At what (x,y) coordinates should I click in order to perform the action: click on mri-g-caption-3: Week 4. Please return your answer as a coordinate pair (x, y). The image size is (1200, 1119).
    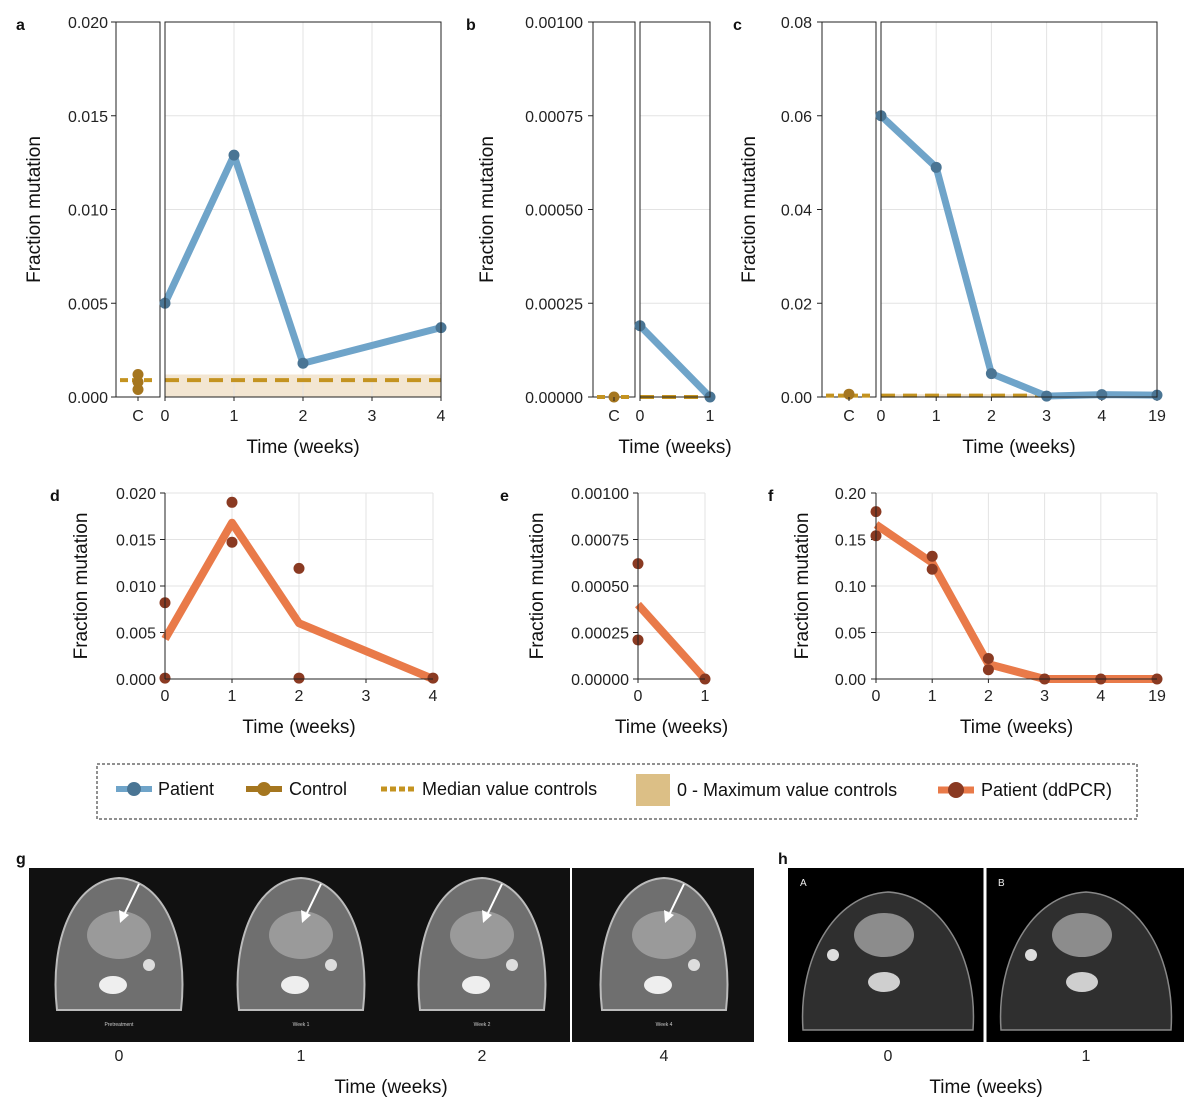
    Looking at the image, I should click on (664, 1025).